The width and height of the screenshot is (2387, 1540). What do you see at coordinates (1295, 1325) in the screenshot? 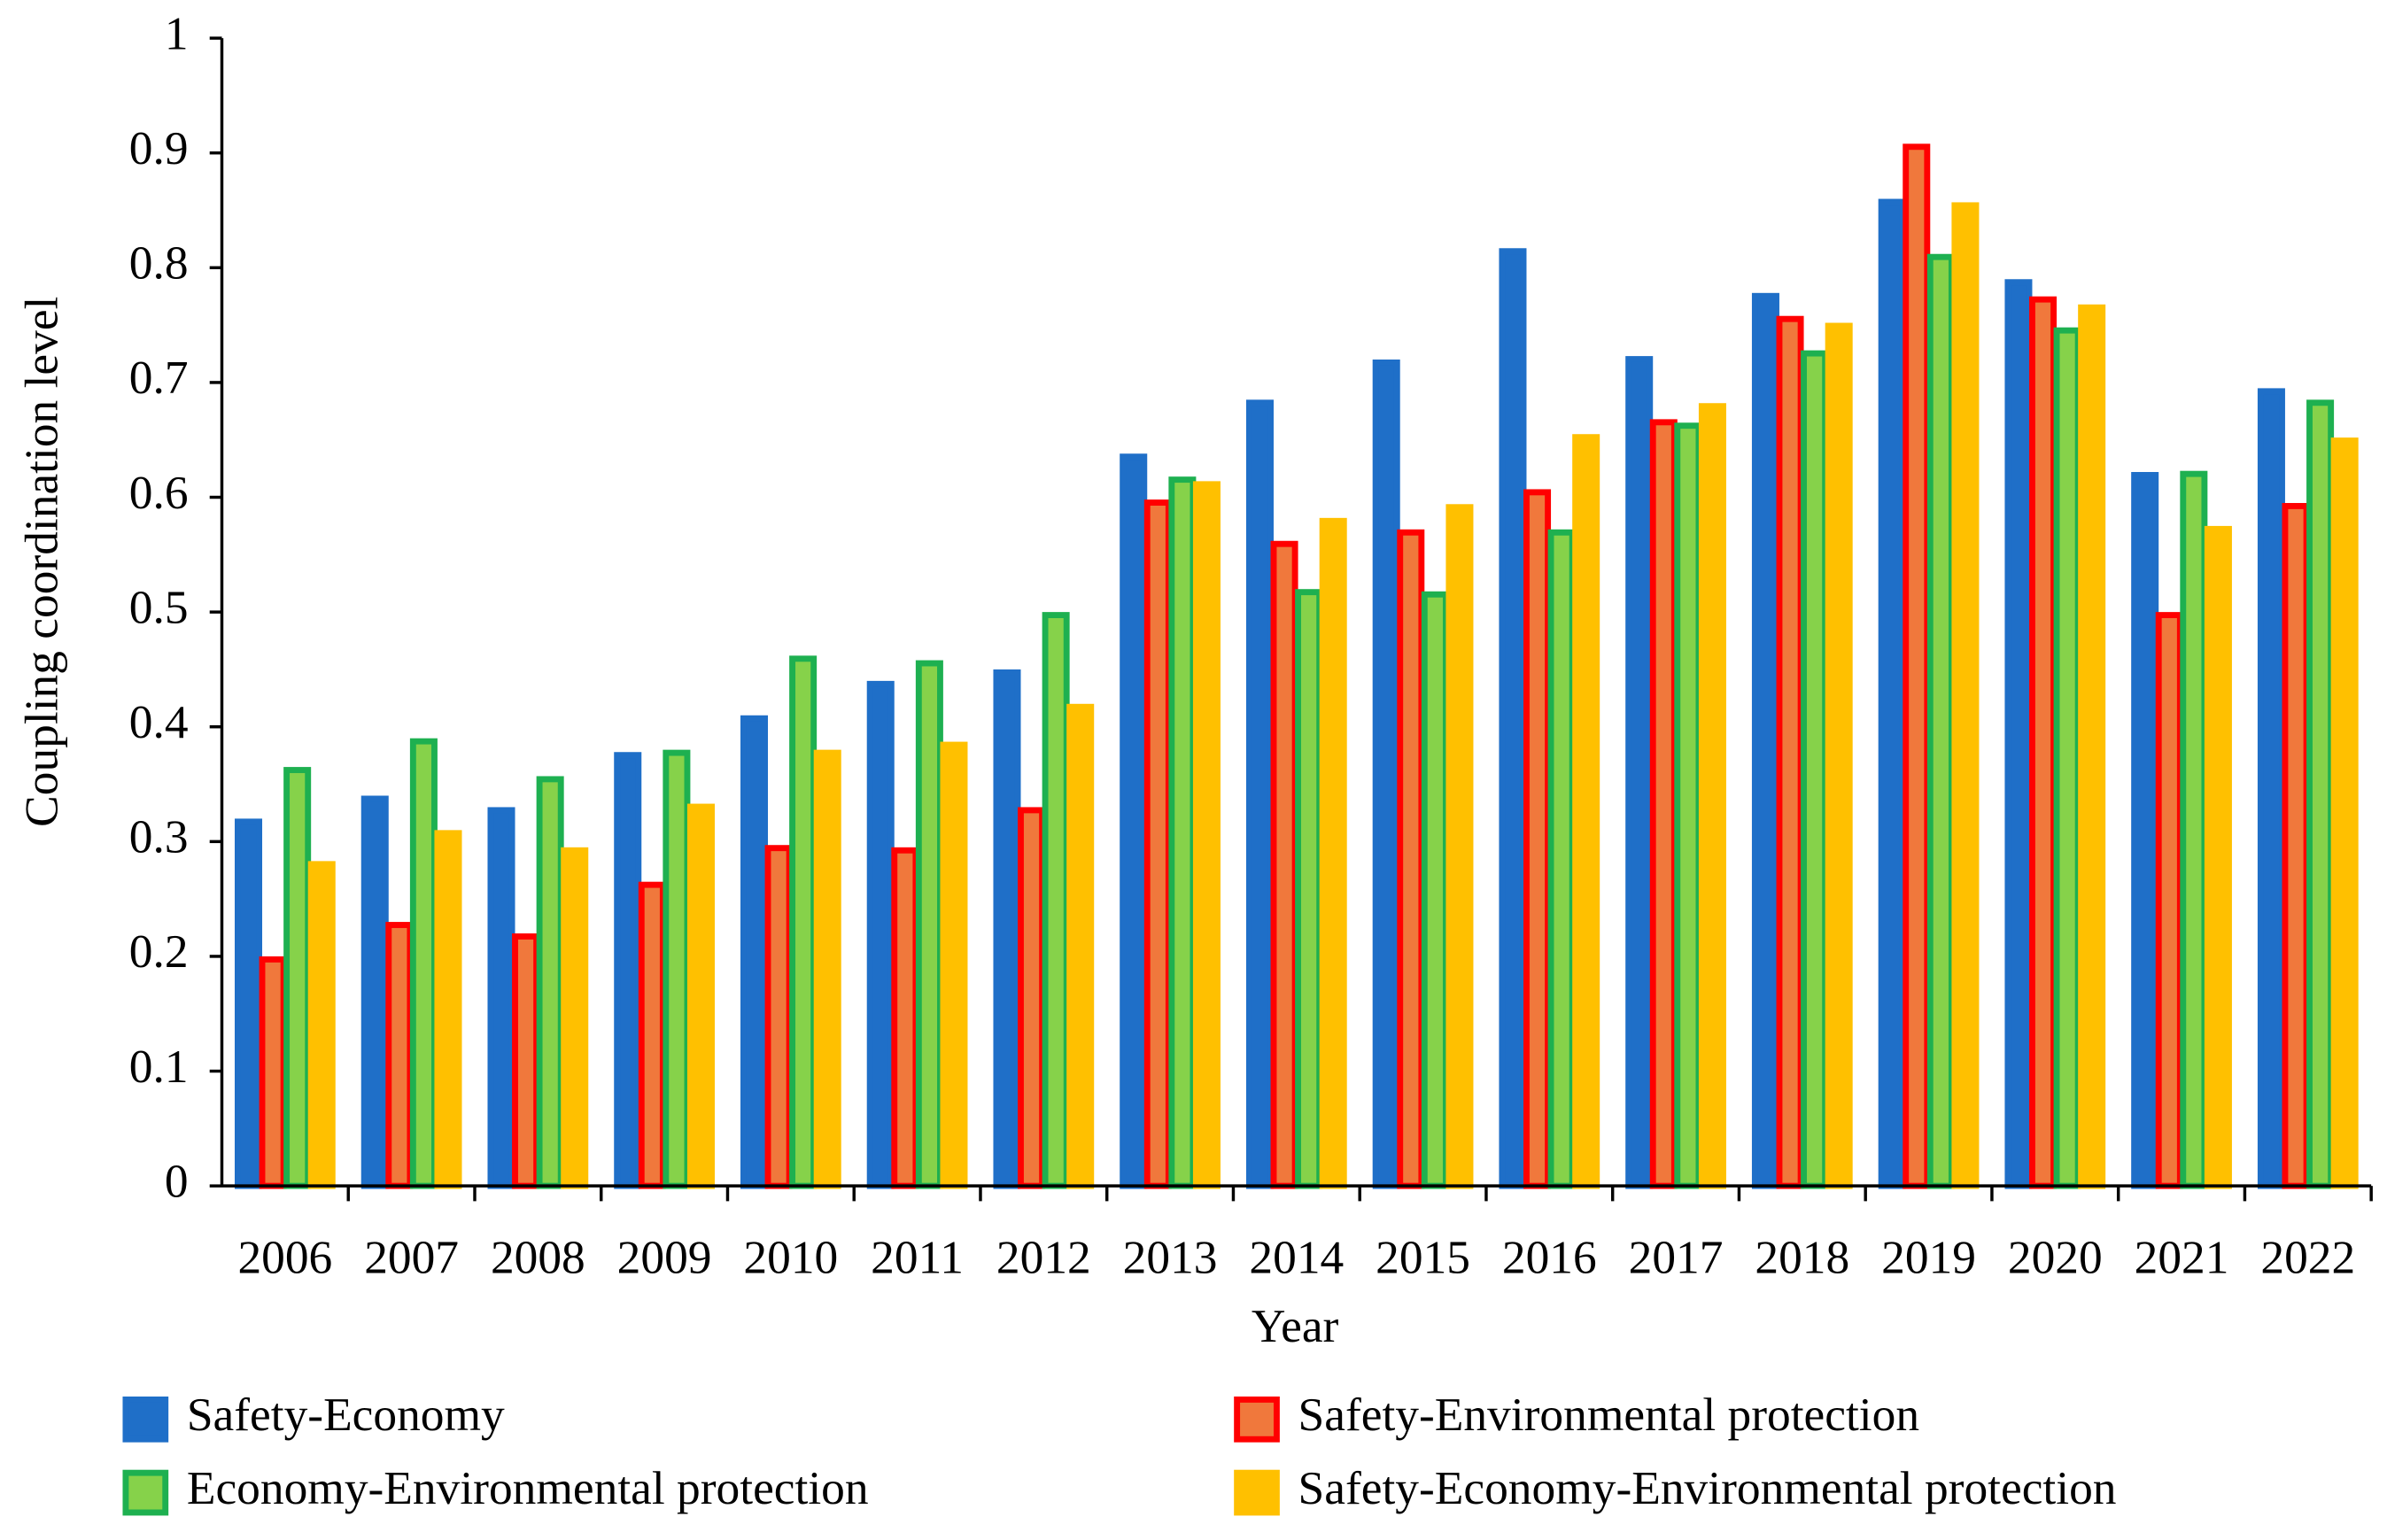
I see `x-axis-label: Year` at bounding box center [1295, 1325].